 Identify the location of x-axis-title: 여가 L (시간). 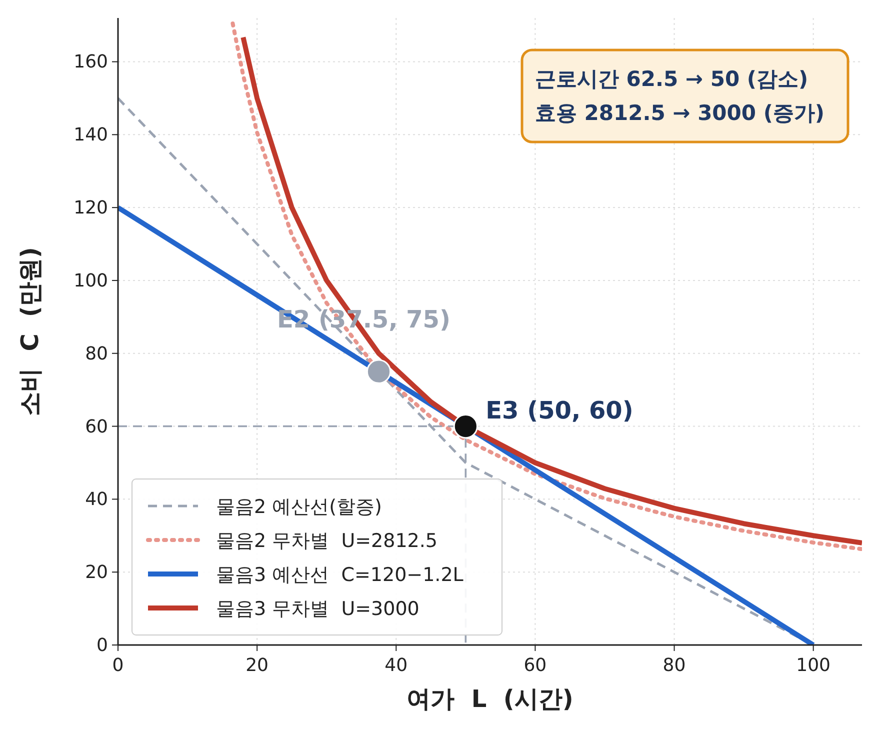
(490, 699).